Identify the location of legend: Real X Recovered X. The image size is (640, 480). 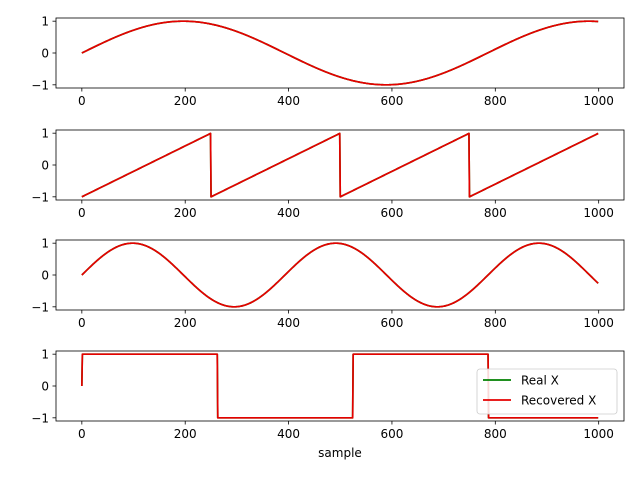
(547, 391).